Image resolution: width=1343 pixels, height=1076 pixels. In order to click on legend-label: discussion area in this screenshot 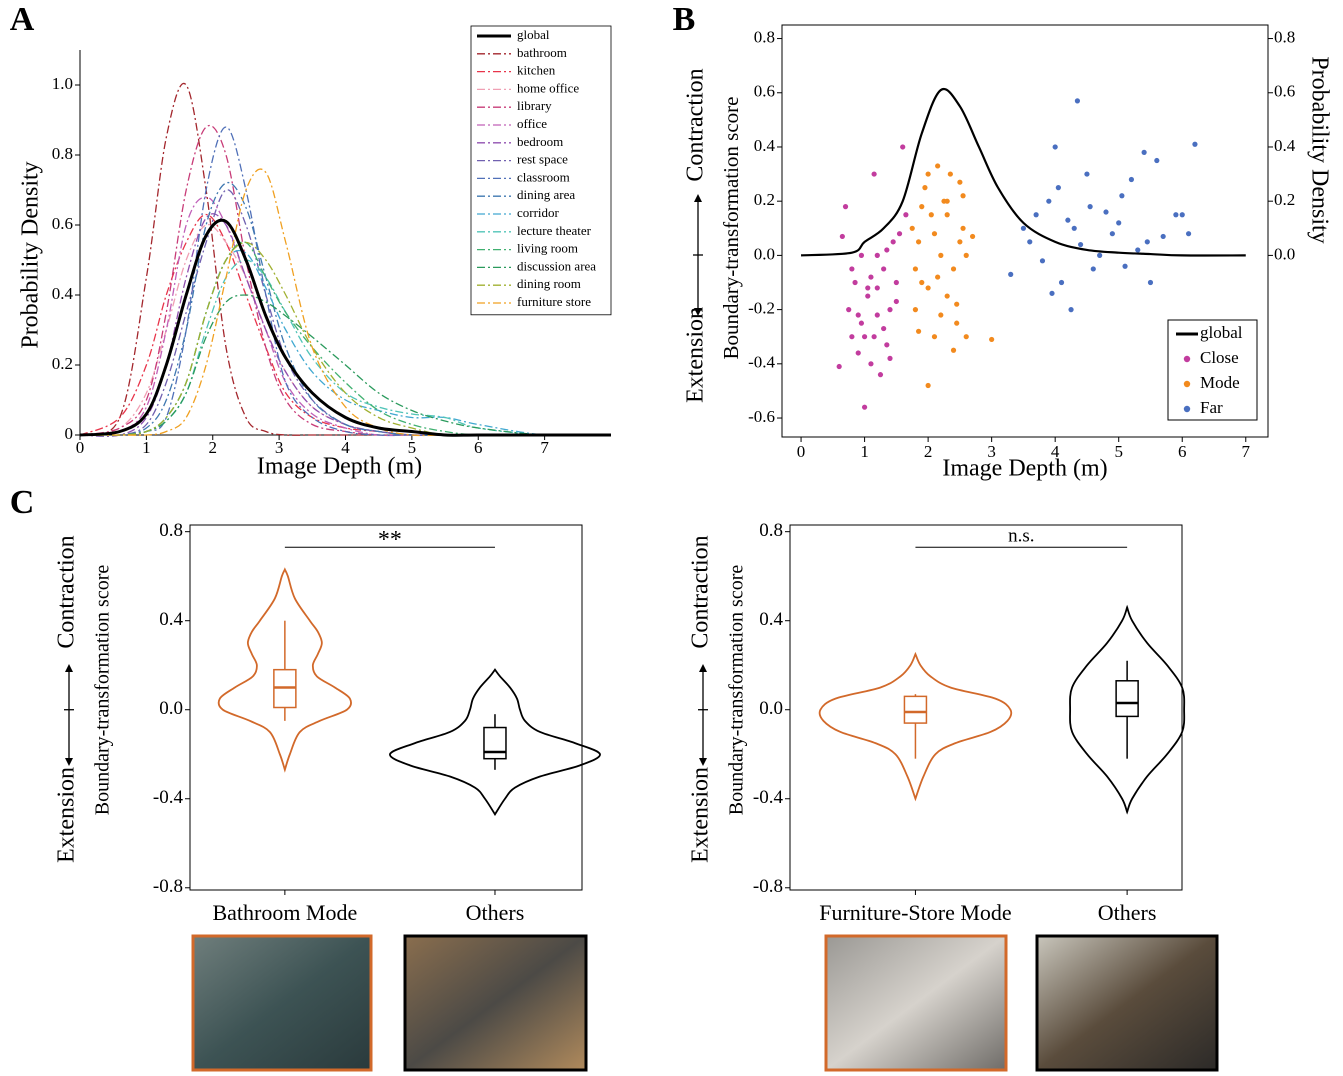, I will do `click(556, 265)`.